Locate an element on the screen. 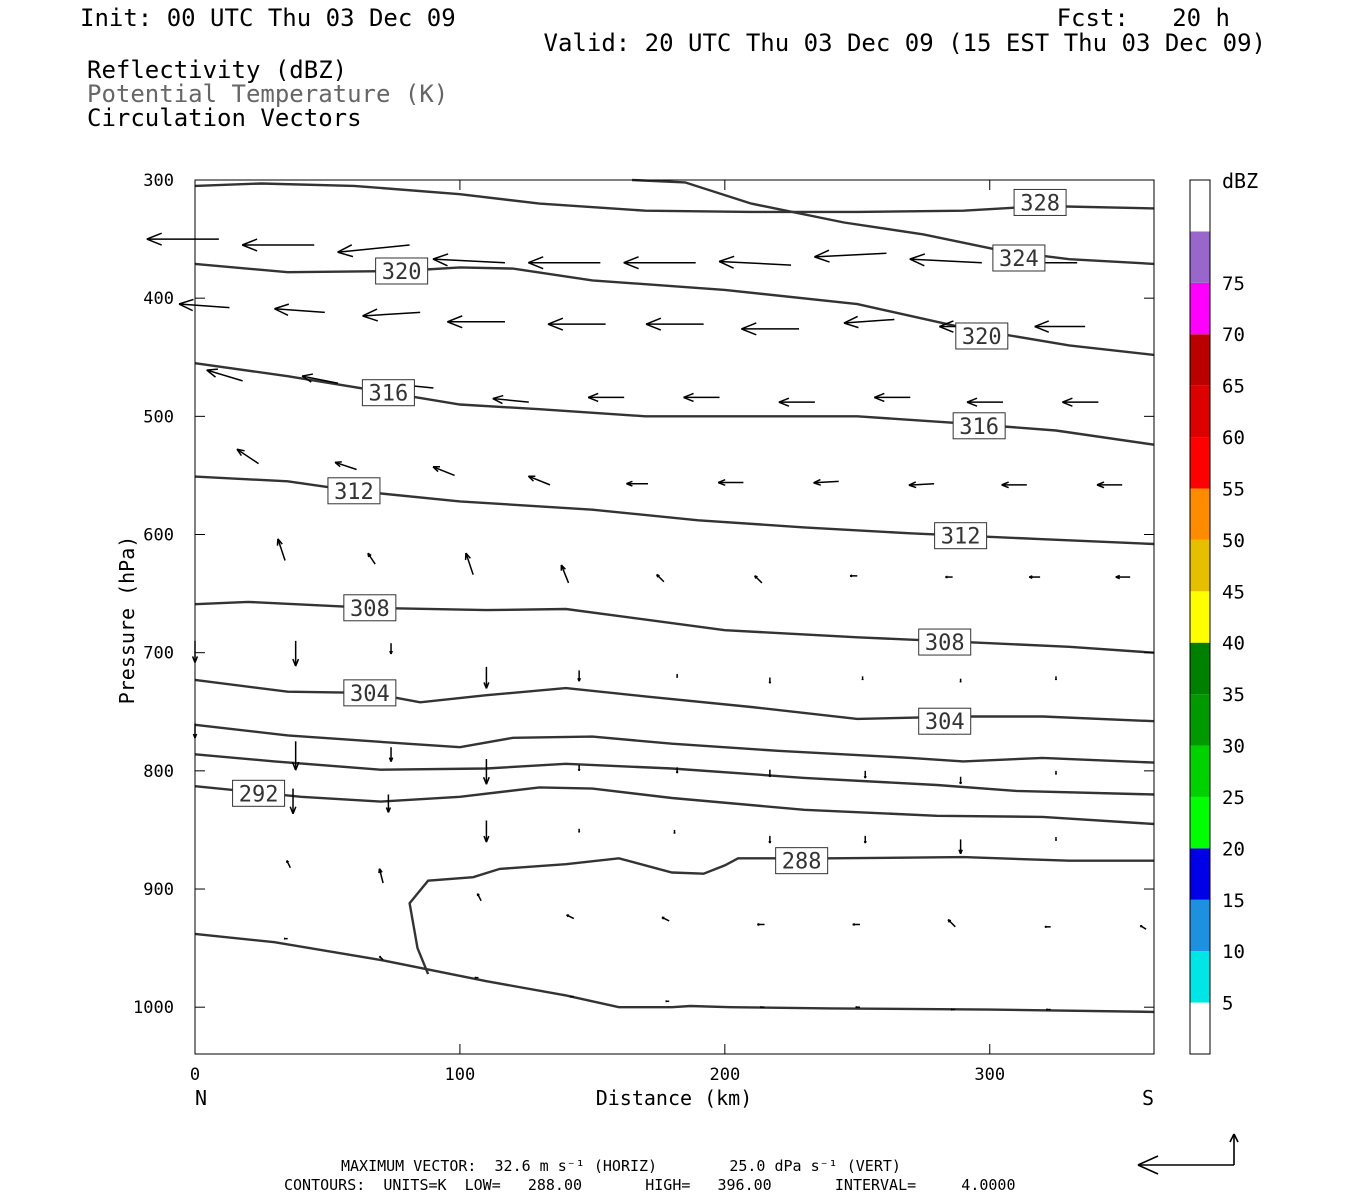  colorbar-level-label: 30 is located at coordinates (1233, 747).